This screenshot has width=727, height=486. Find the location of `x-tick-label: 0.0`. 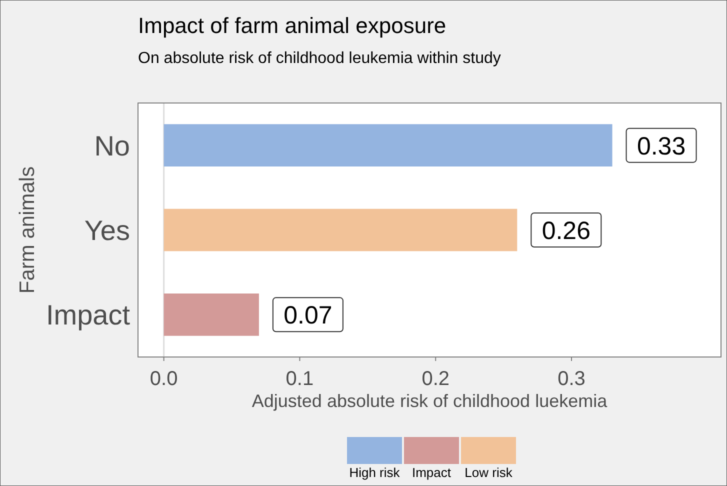

x-tick-label: 0.0 is located at coordinates (164, 379).